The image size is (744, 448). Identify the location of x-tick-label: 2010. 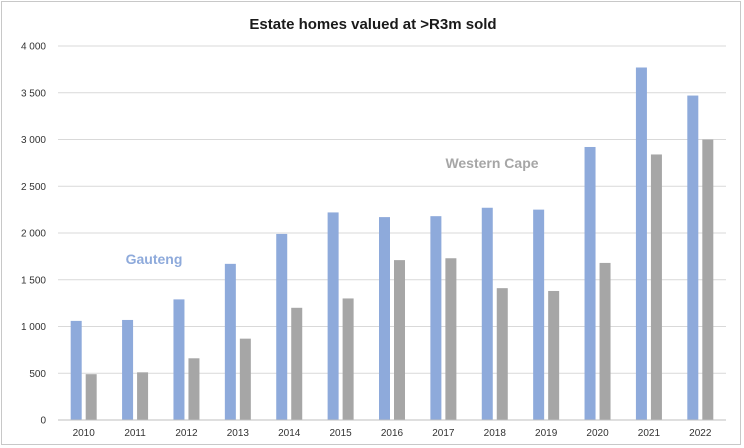
(84, 433).